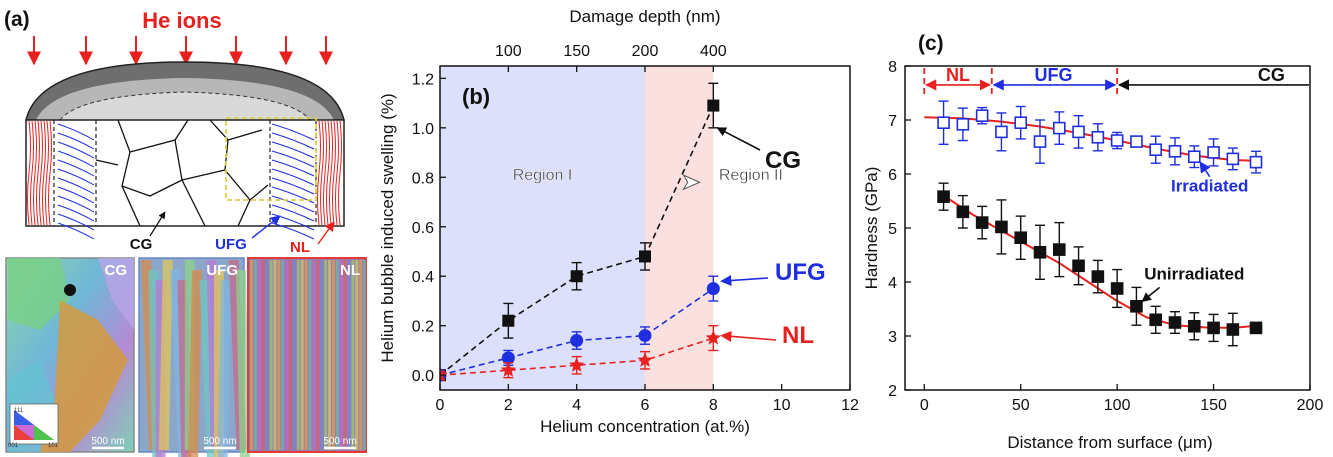  Describe the element at coordinates (713, 51) in the screenshot. I see `top-tick-label: 400` at that location.